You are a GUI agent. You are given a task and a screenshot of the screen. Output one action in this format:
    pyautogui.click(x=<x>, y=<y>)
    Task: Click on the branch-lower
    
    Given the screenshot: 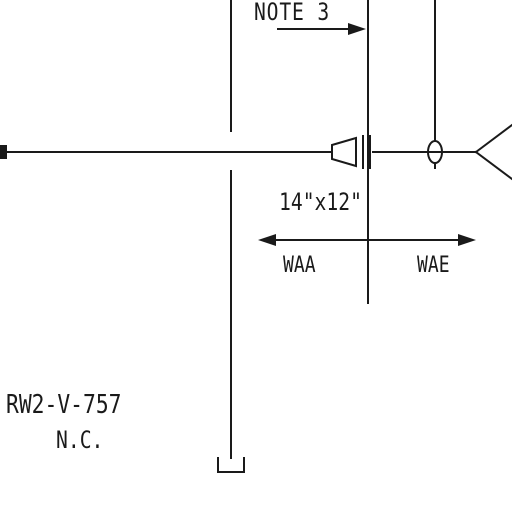 What is the action you would take?
    pyautogui.click(x=493, y=165)
    